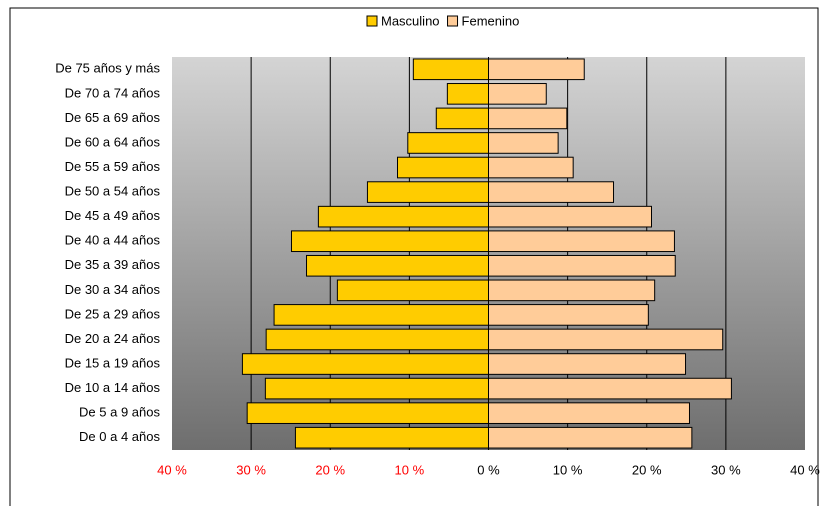 This screenshot has height=506, width=828. I want to click on y-tick-label: De 70 a 74 años, so click(113, 92).